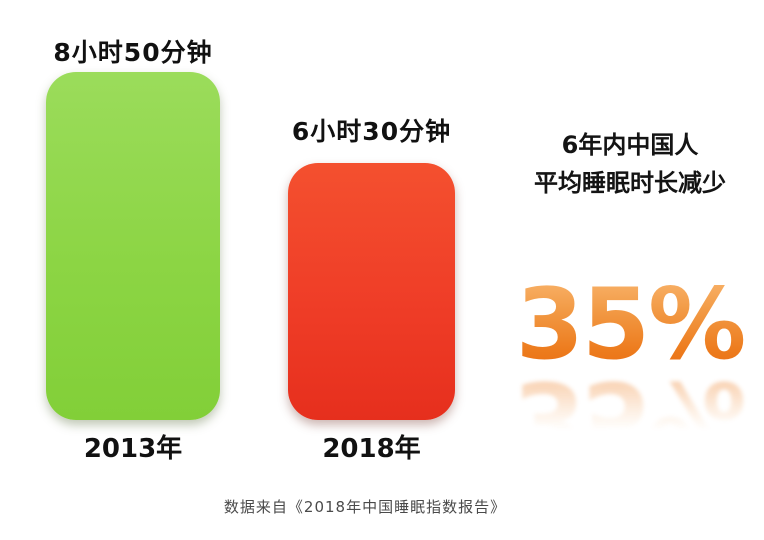 The width and height of the screenshot is (764, 540). What do you see at coordinates (630, 325) in the screenshot?
I see `percent-value: 35%` at bounding box center [630, 325].